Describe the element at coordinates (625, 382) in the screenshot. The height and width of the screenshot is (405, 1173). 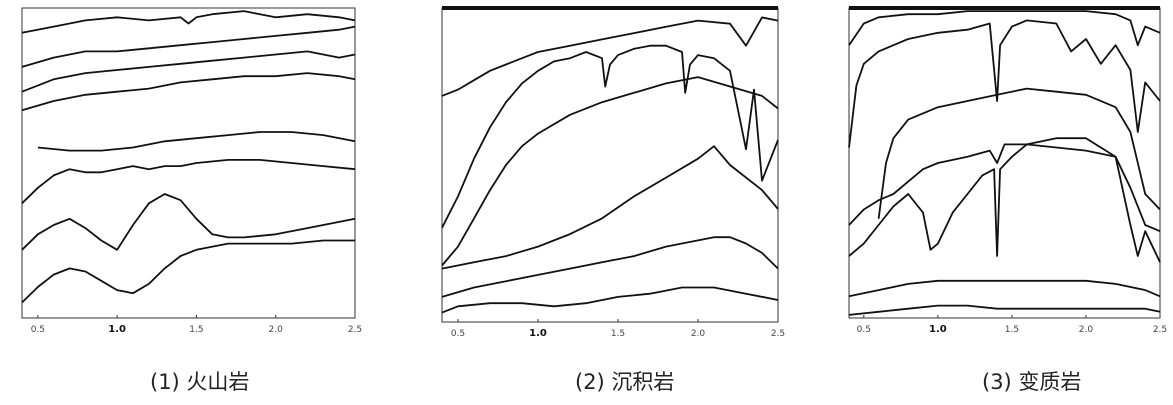
I see `chart-title-sedimentary: (2) 沉积岩` at that location.